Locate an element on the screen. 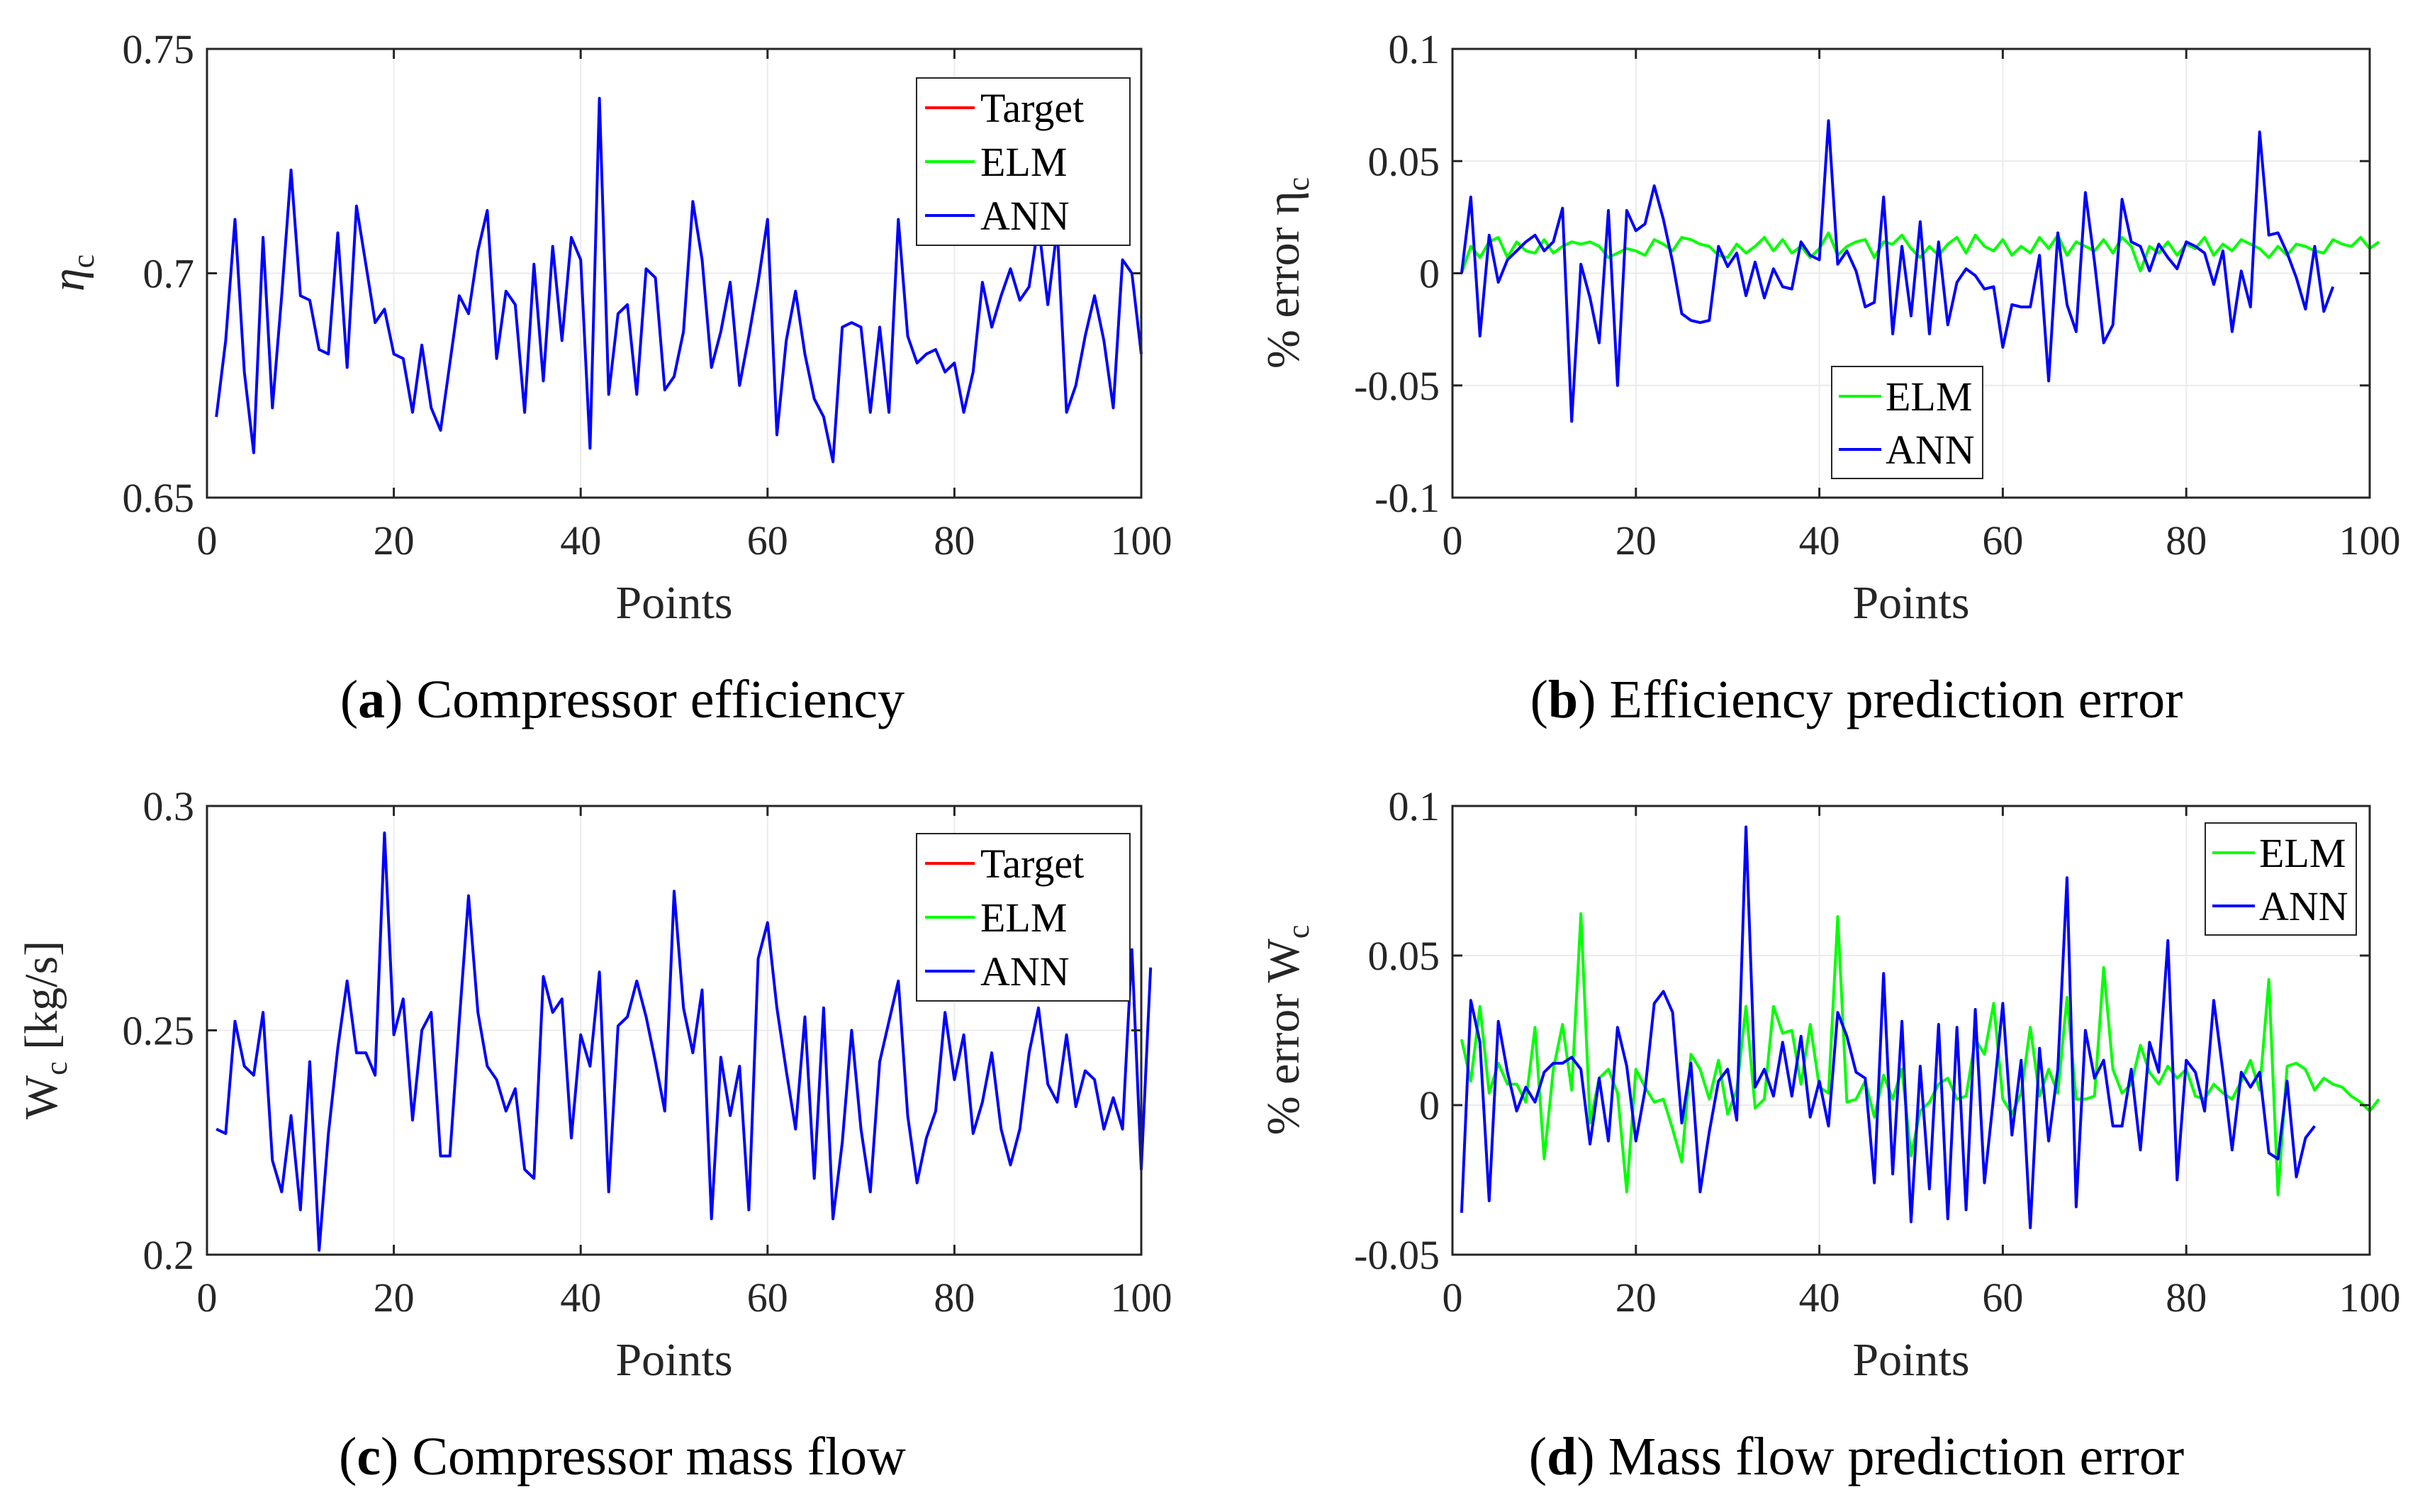 This screenshot has width=2425, height=1512. series-line-ann-d is located at coordinates (1888, 1027).